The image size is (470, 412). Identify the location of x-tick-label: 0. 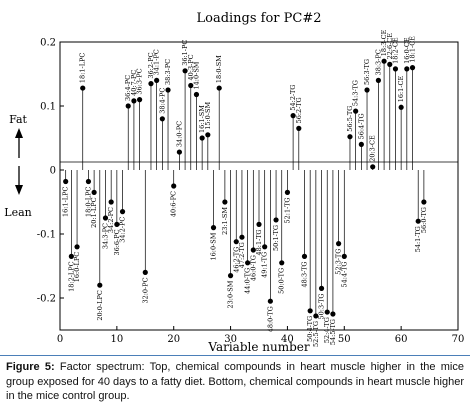
(60, 339).